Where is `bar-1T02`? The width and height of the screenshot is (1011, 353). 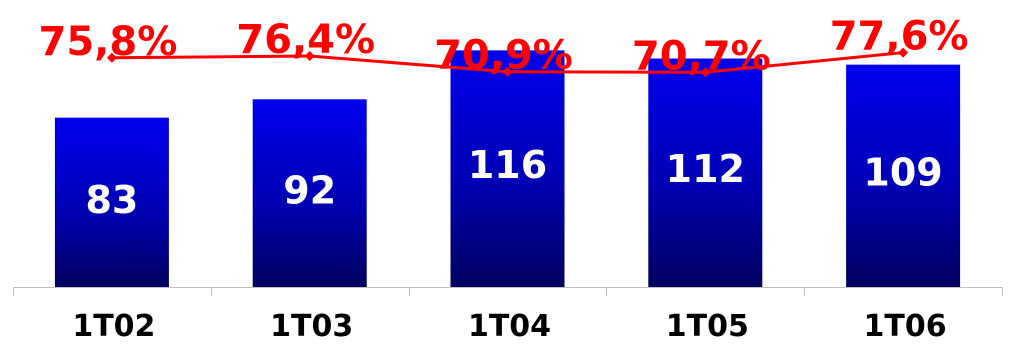
bar-1T02 is located at coordinates (111, 202).